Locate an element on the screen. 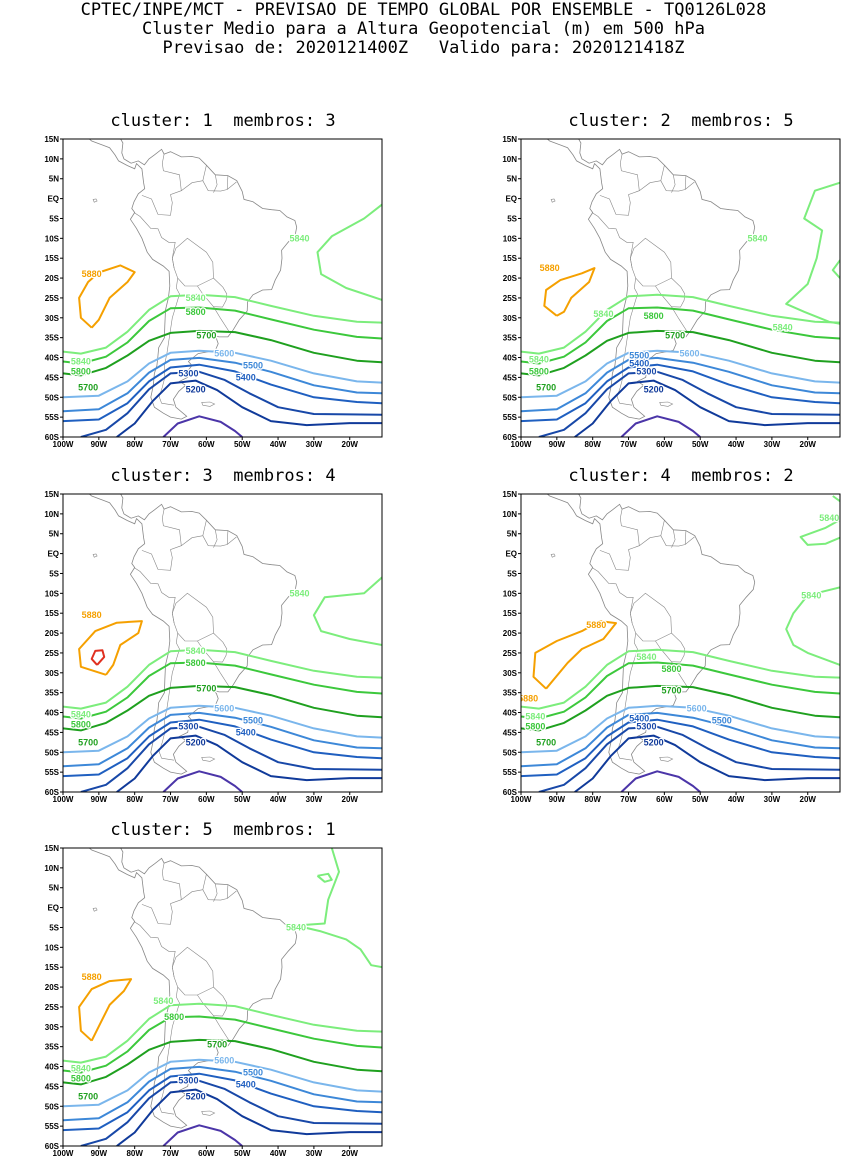 The image size is (847, 1157). lat-label: 10N is located at coordinates (51, 159).